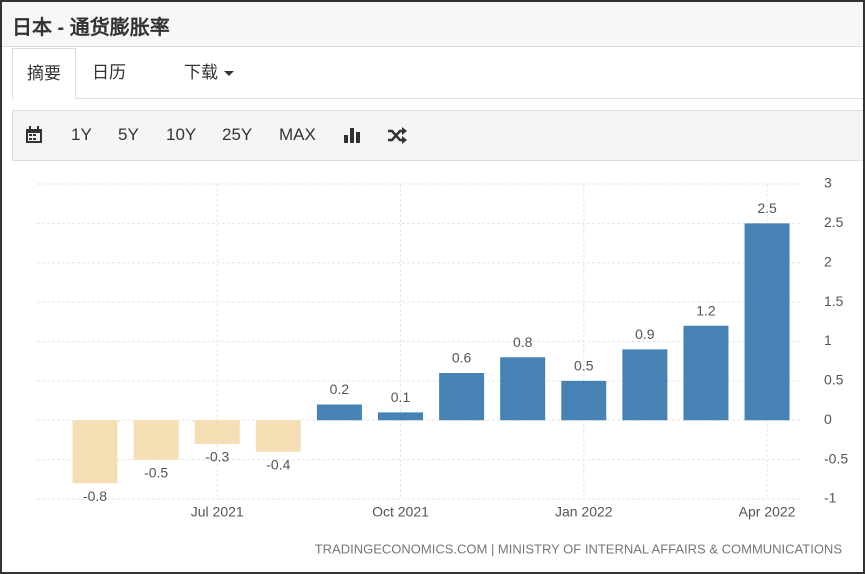 This screenshot has width=865, height=574. I want to click on tab-divider, so click(469, 98).